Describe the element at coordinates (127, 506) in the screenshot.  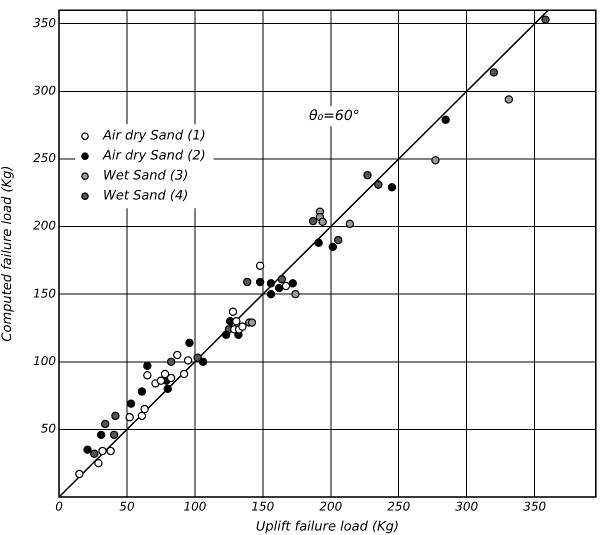
I see `x-tick-label: 50` at that location.